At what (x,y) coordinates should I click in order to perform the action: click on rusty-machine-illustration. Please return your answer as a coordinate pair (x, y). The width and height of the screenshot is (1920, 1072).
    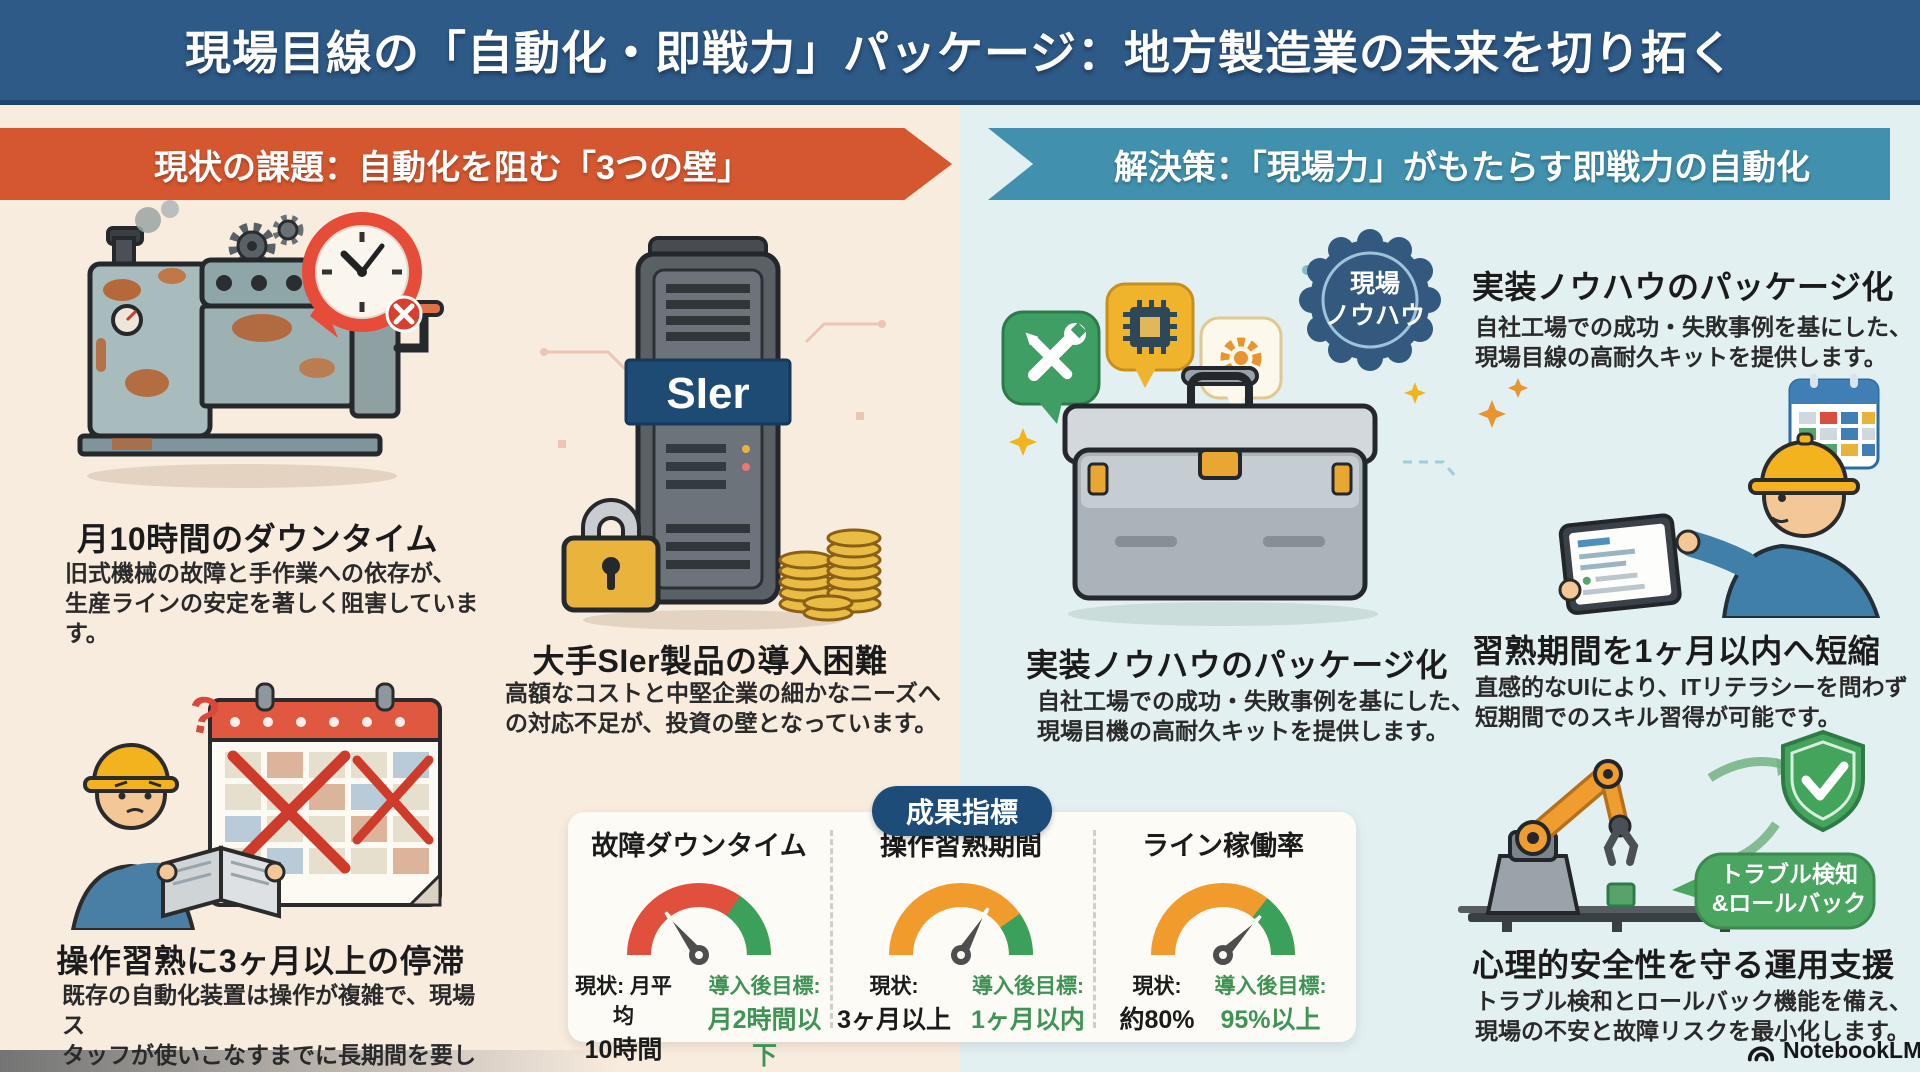
    Looking at the image, I should click on (260, 344).